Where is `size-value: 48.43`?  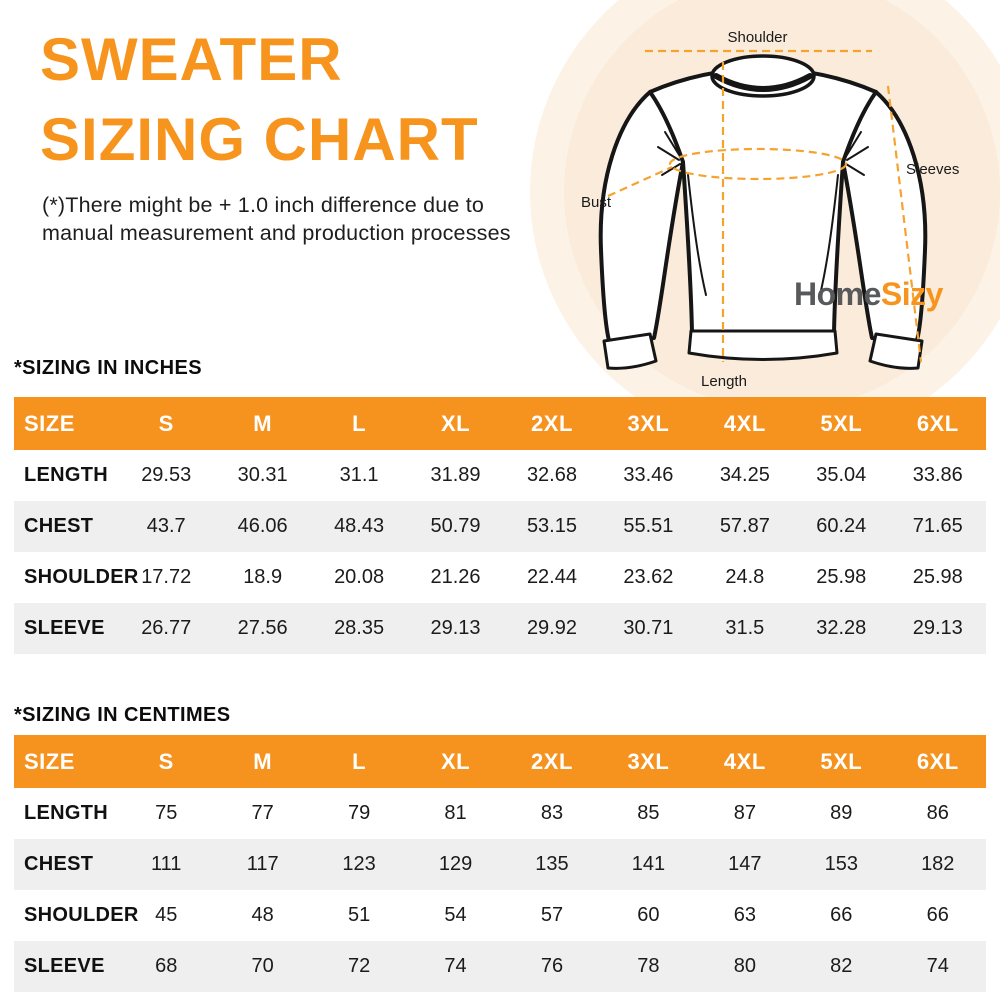 size-value: 48.43 is located at coordinates (359, 526).